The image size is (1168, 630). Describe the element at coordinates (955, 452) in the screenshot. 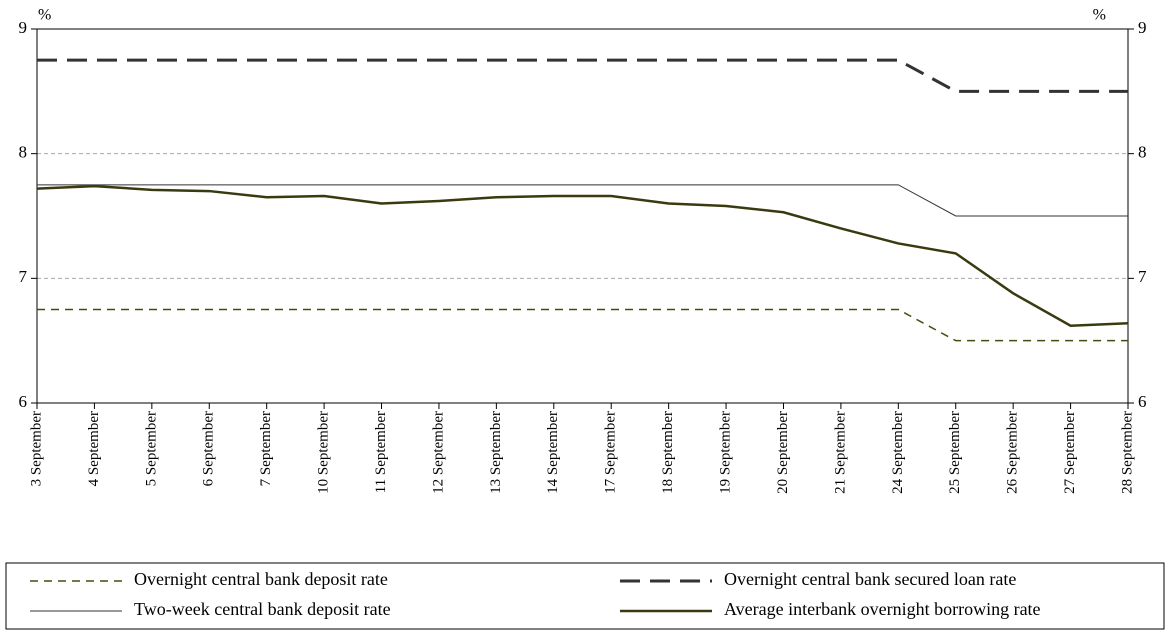

I see `x-tick-label: 25 September` at that location.